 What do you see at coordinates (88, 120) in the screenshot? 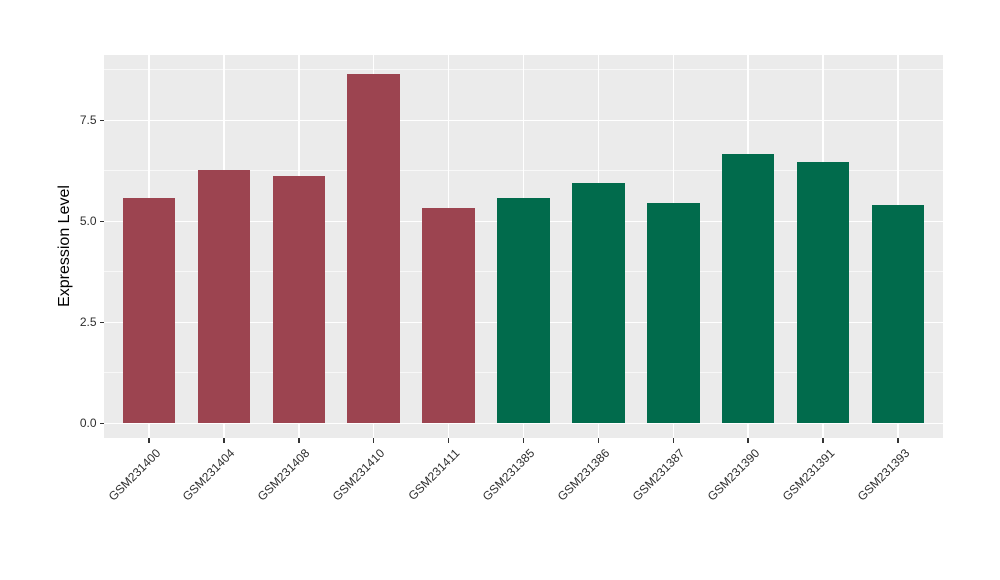
I see `y-tick-label: 7.5` at bounding box center [88, 120].